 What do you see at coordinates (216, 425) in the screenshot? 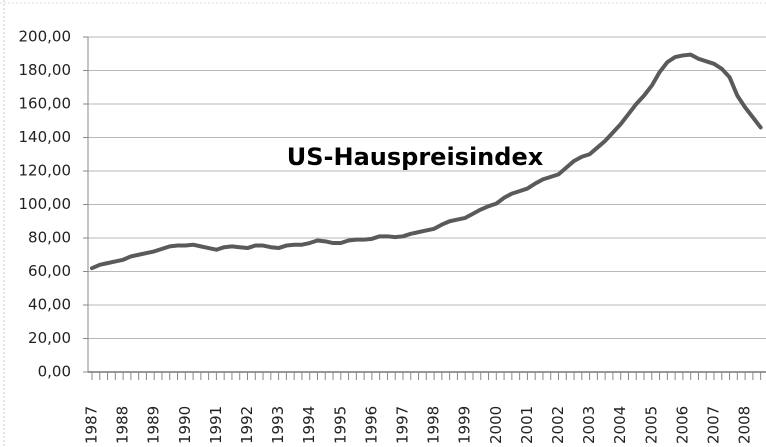
I see `x-tick-label: 1991` at bounding box center [216, 425].